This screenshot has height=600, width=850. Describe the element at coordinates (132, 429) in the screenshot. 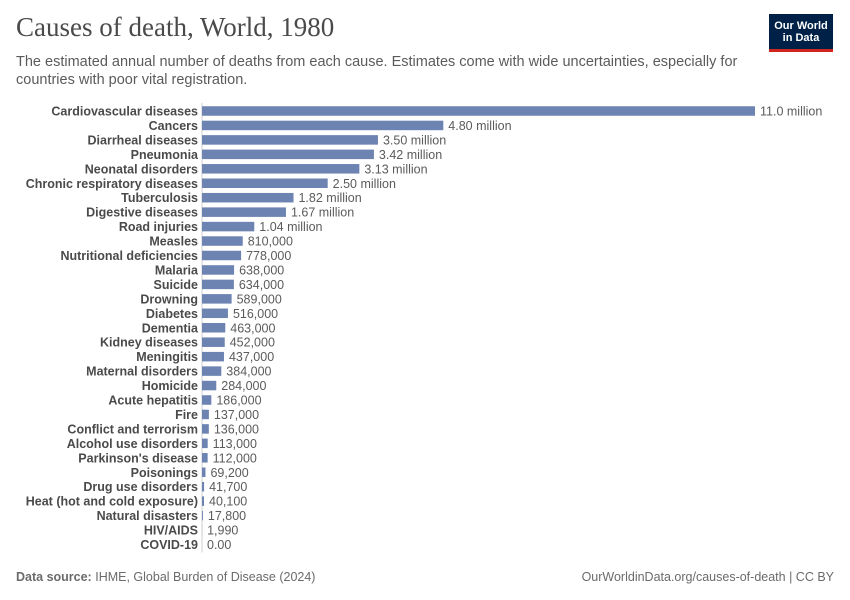

I see `category-label: Conflict and terrorism` at that location.